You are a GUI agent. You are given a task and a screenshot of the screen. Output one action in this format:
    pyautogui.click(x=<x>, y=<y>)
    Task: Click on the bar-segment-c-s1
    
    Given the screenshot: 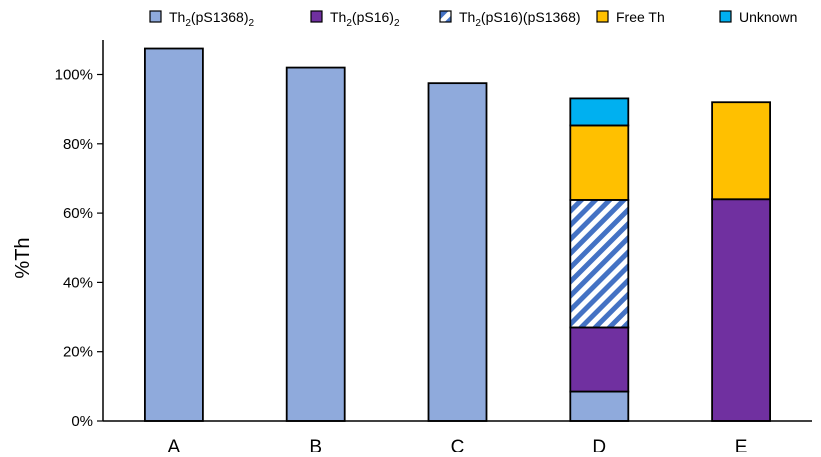 What is the action you would take?
    pyautogui.click(x=457, y=252)
    